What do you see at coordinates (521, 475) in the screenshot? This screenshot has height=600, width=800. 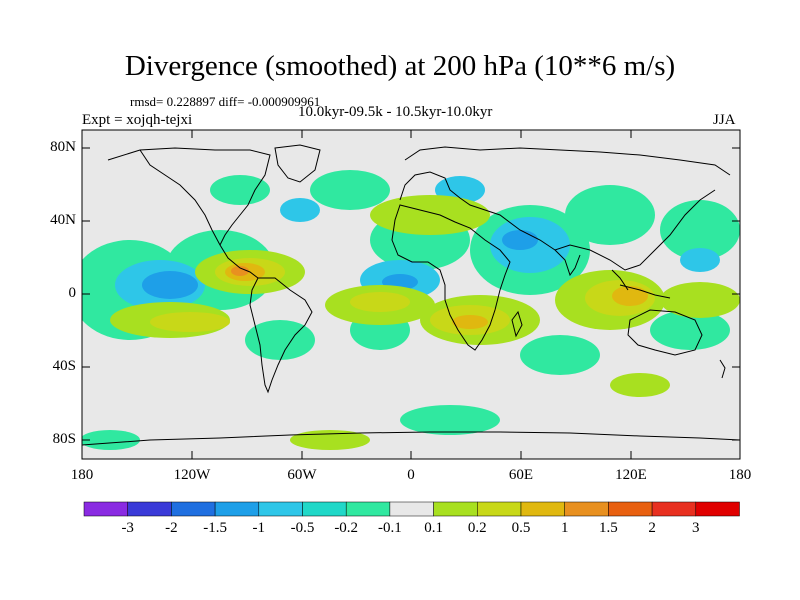 I see `lon-label: 60E` at bounding box center [521, 475].